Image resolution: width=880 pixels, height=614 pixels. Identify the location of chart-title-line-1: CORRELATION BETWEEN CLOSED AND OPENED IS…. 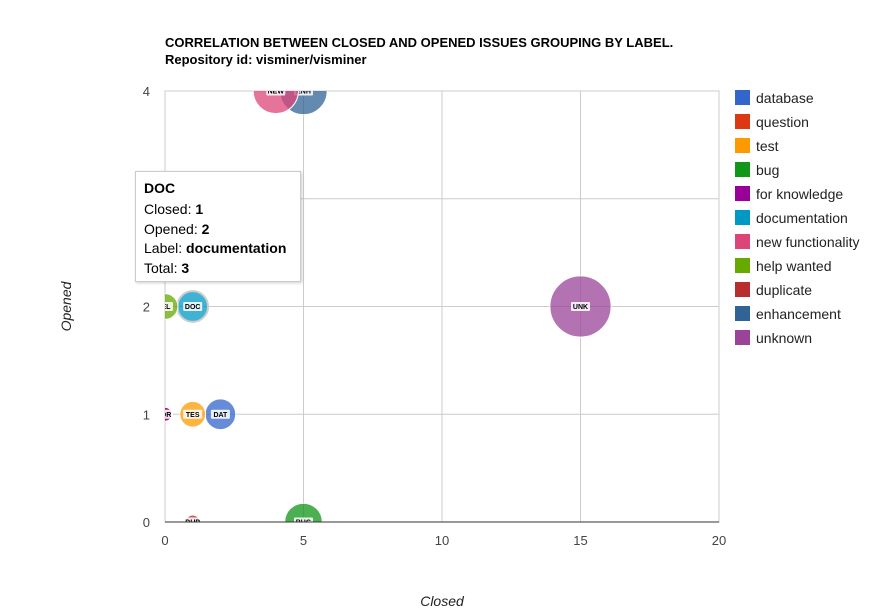
(419, 42).